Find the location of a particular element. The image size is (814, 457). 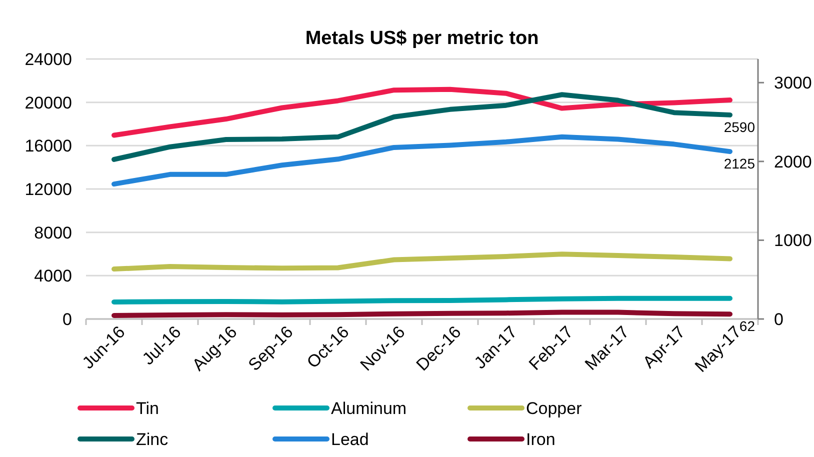

y2-tick-label: 2000 is located at coordinates (793, 162).